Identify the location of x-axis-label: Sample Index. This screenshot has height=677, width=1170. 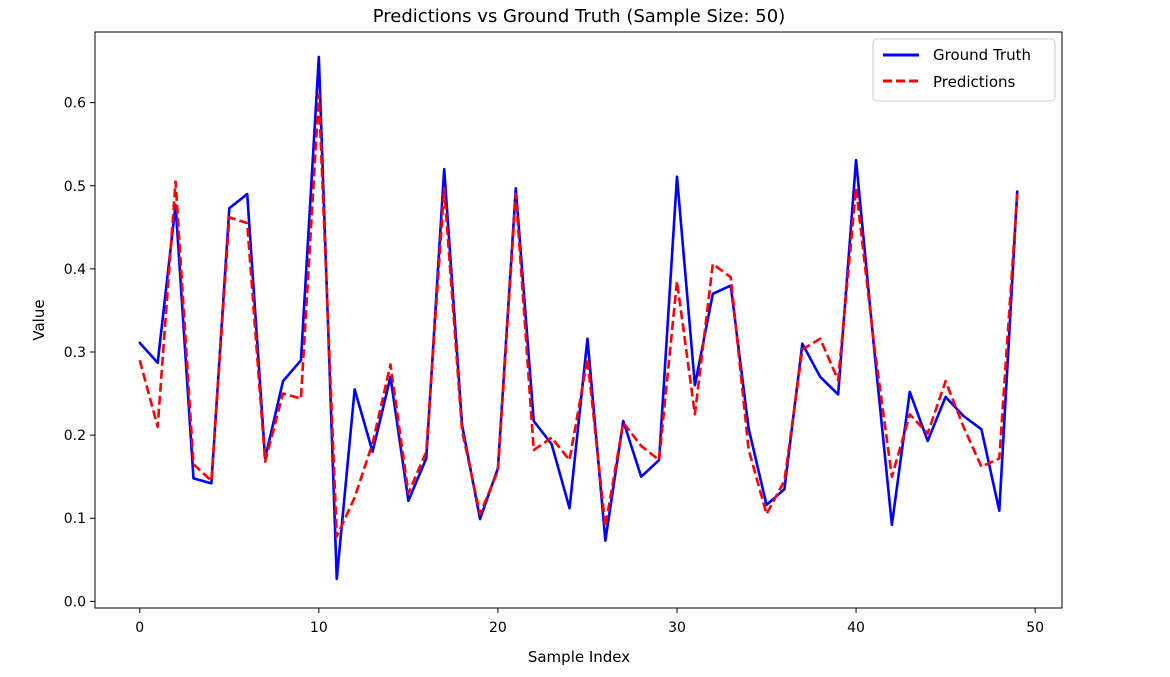
(579, 657).